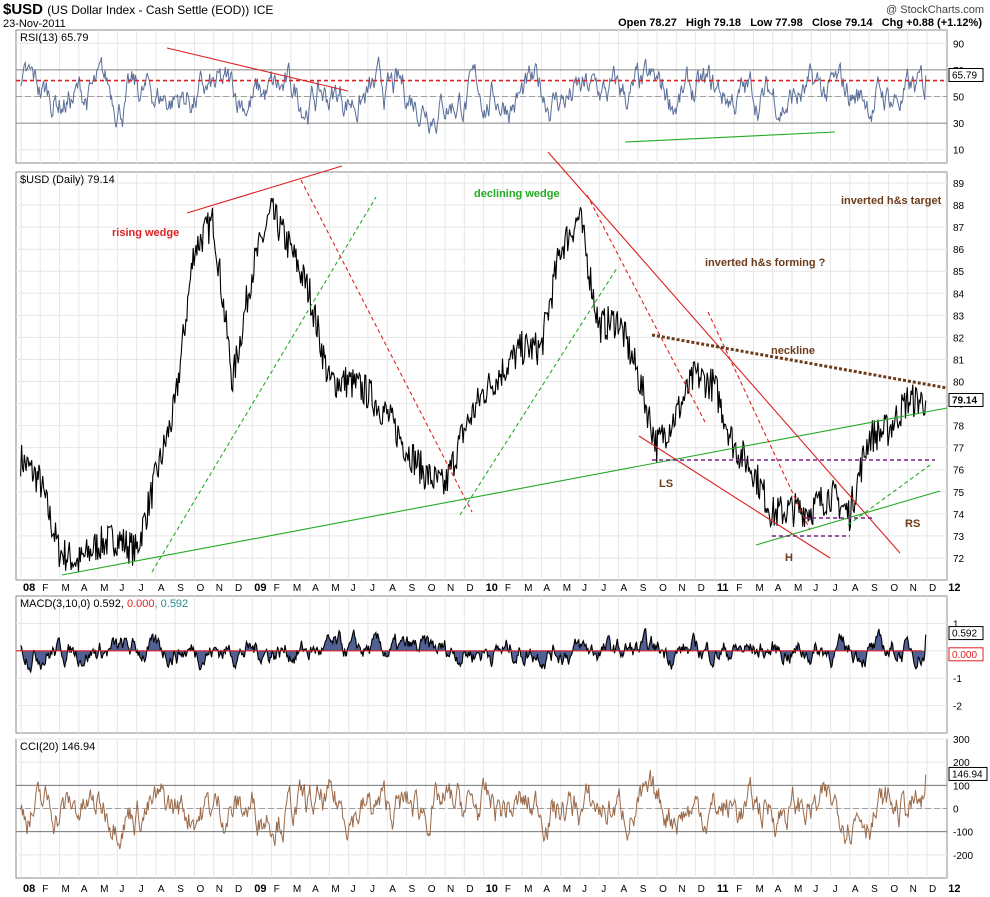 This screenshot has width=990, height=897. What do you see at coordinates (959, 515) in the screenshot?
I see `price-tick-label: 74` at bounding box center [959, 515].